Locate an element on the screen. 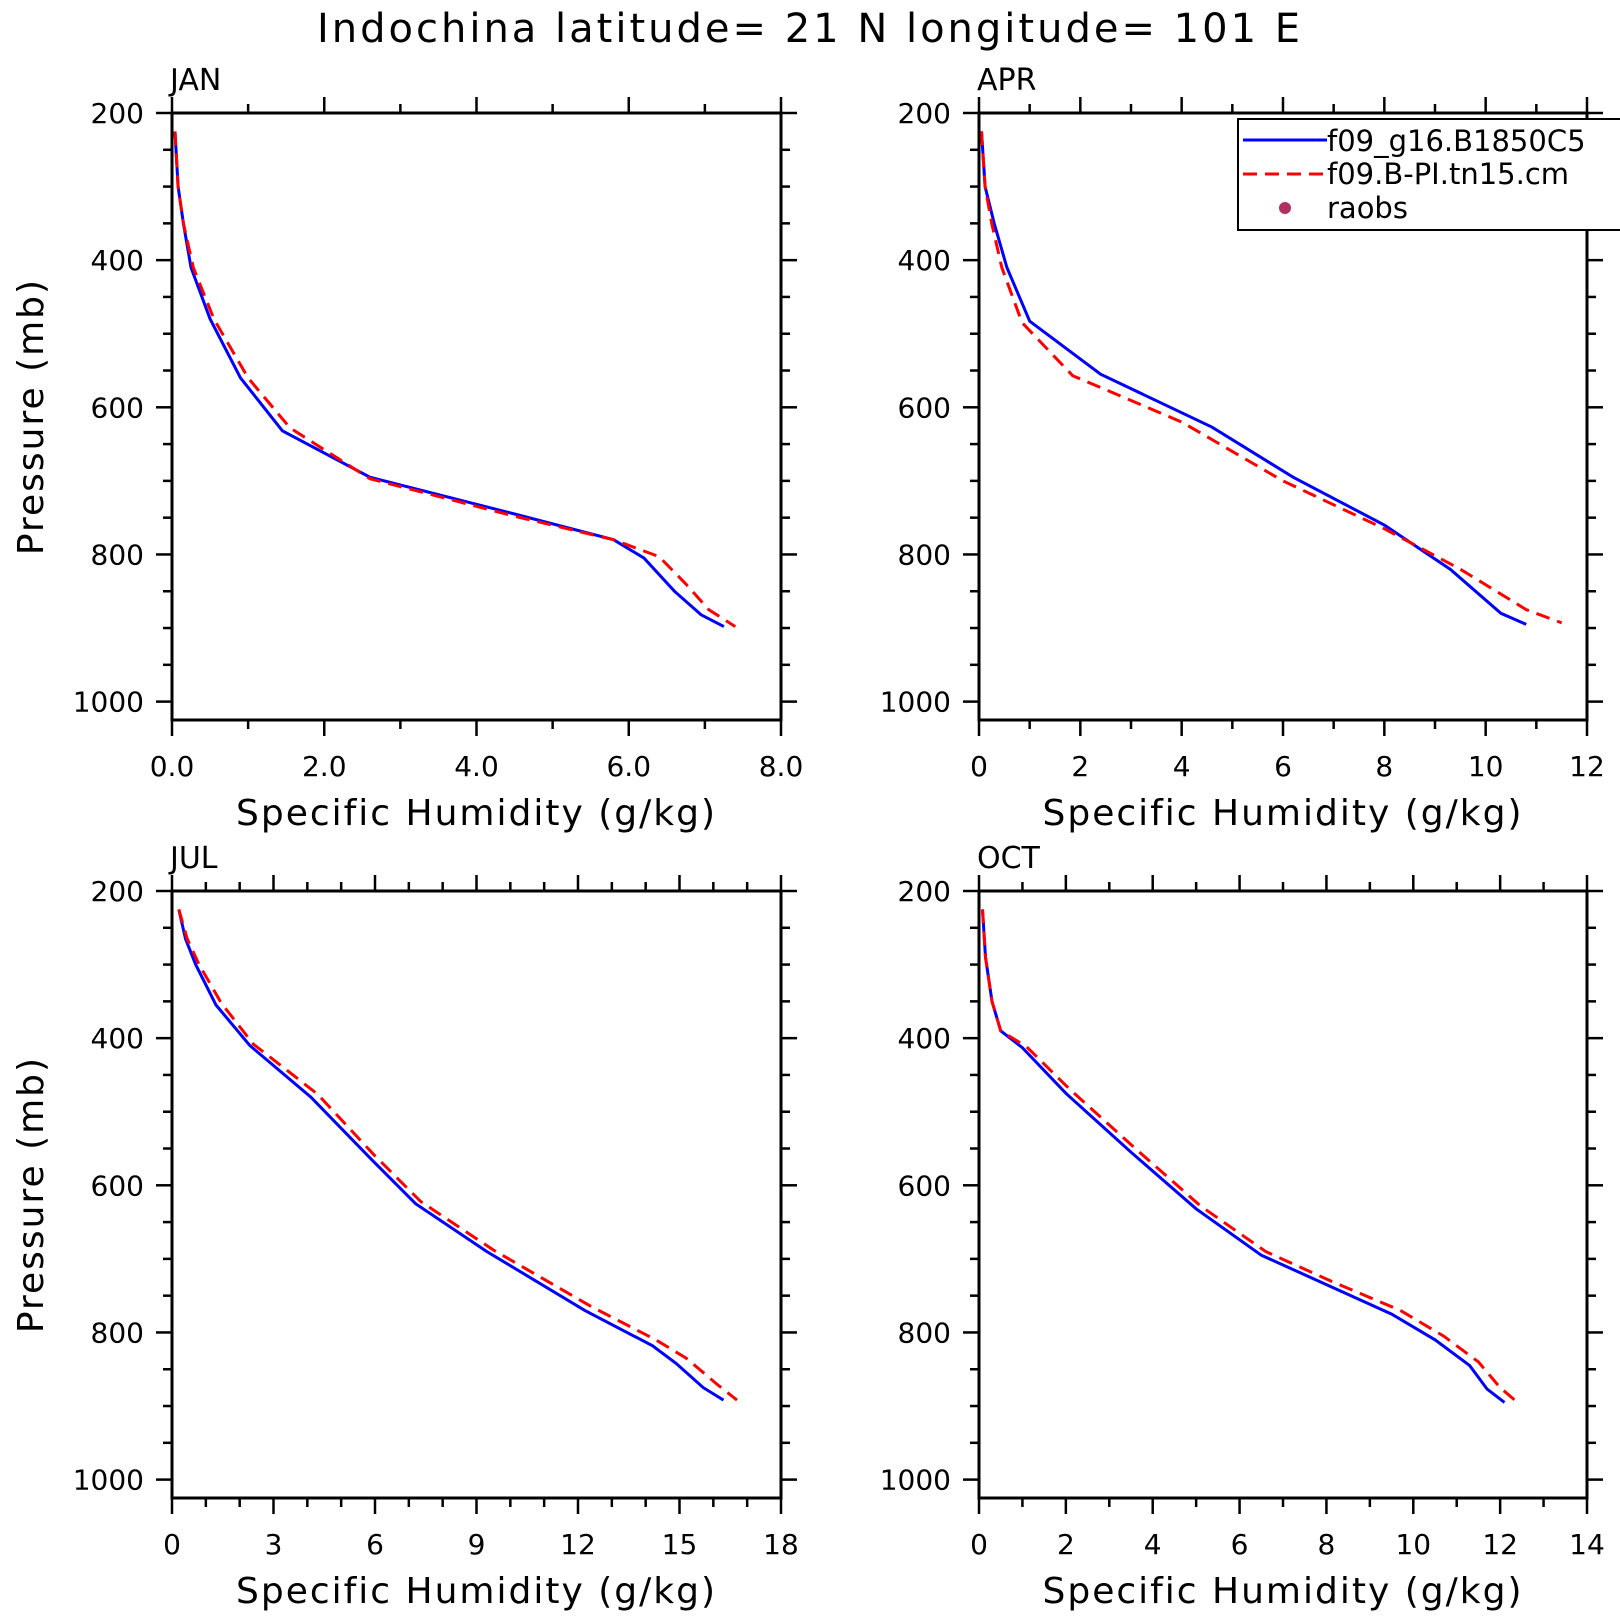 Image resolution: width=1620 pixels, height=1620 pixels. legend-marker-dot is located at coordinates (1285, 208).